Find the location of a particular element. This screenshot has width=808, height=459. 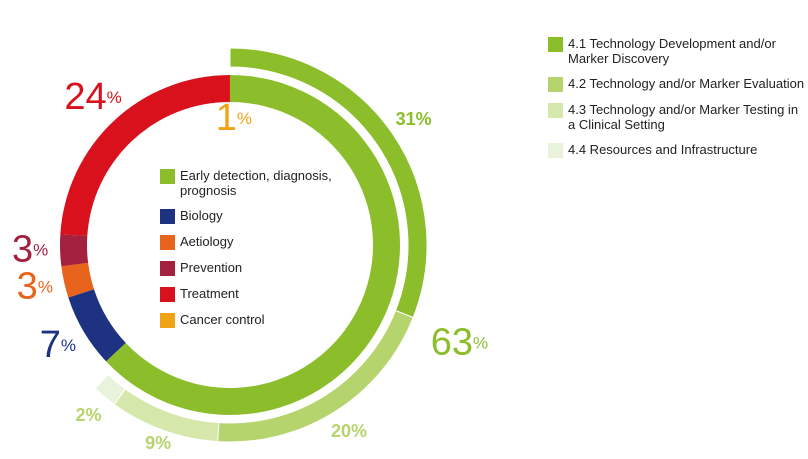

value-label: 7% is located at coordinates (58, 345).